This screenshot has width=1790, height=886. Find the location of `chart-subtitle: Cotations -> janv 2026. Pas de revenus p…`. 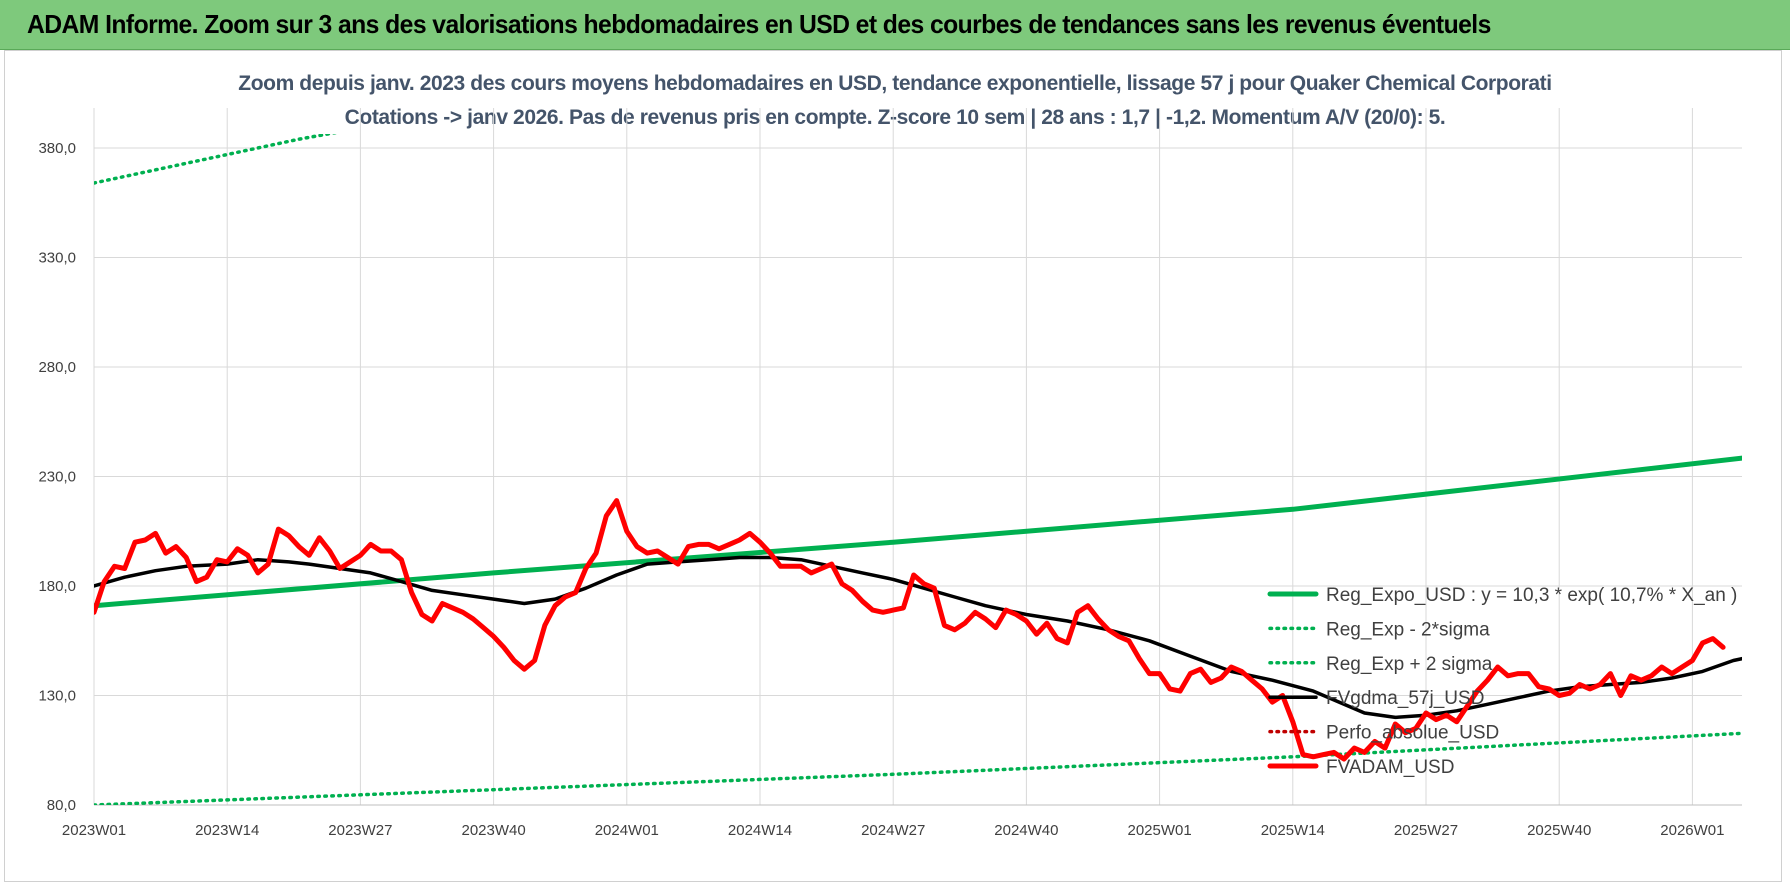

chart-subtitle: Cotations -> janv 2026. Pas de revenus p… is located at coordinates (895, 117).